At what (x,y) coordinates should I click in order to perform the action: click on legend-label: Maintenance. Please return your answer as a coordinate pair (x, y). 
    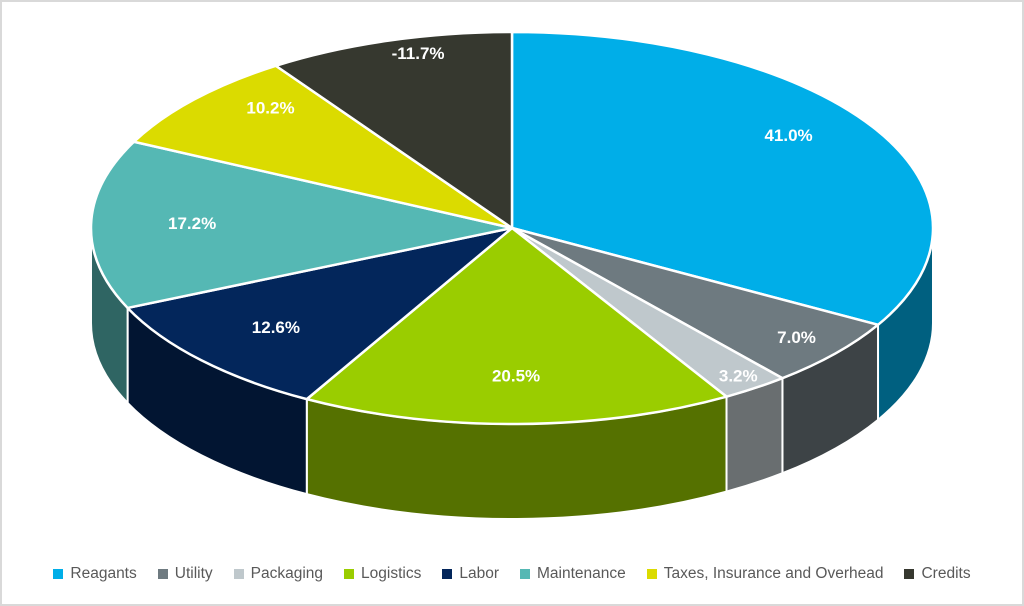
    Looking at the image, I should click on (581, 574).